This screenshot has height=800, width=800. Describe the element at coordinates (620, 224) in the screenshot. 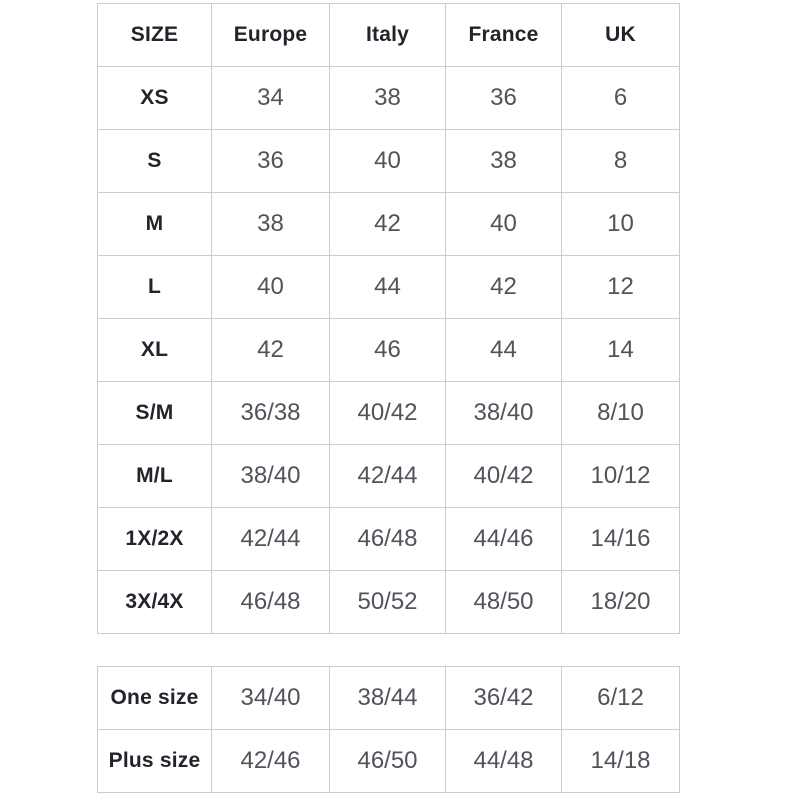

I see `uk-value: 10` at that location.